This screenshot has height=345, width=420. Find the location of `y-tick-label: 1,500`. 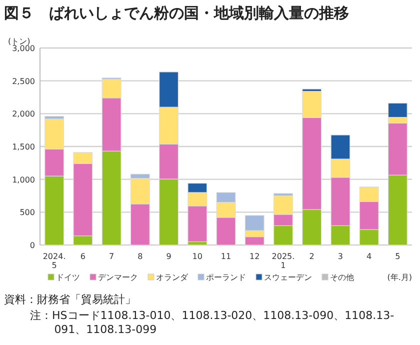

y-tick-label: 1,500 is located at coordinates (23, 147).